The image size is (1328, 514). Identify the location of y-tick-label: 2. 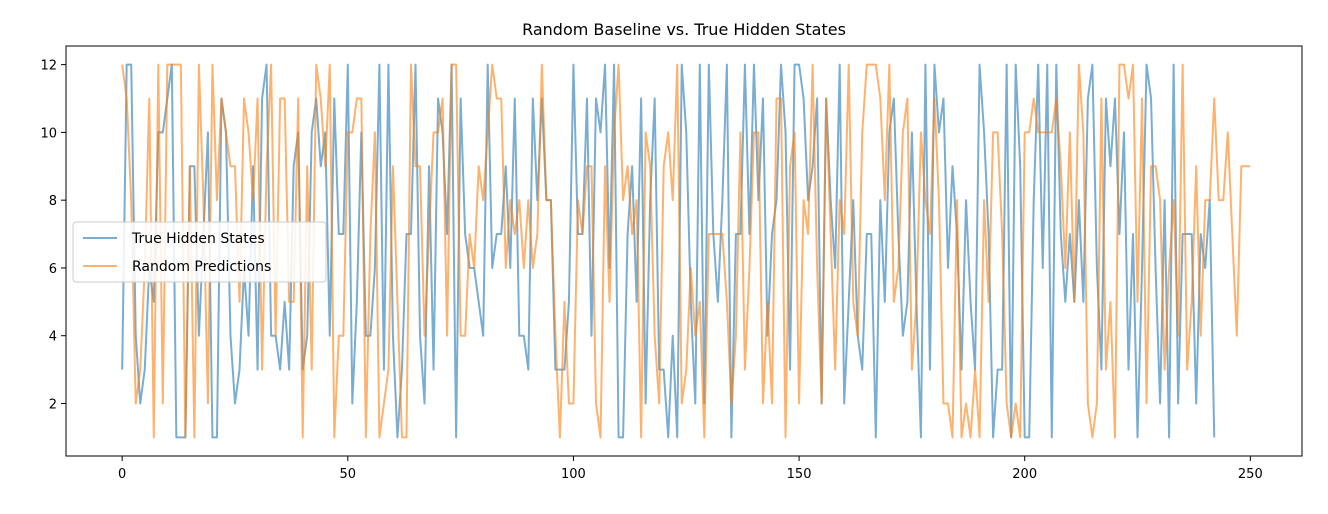
(53, 404).